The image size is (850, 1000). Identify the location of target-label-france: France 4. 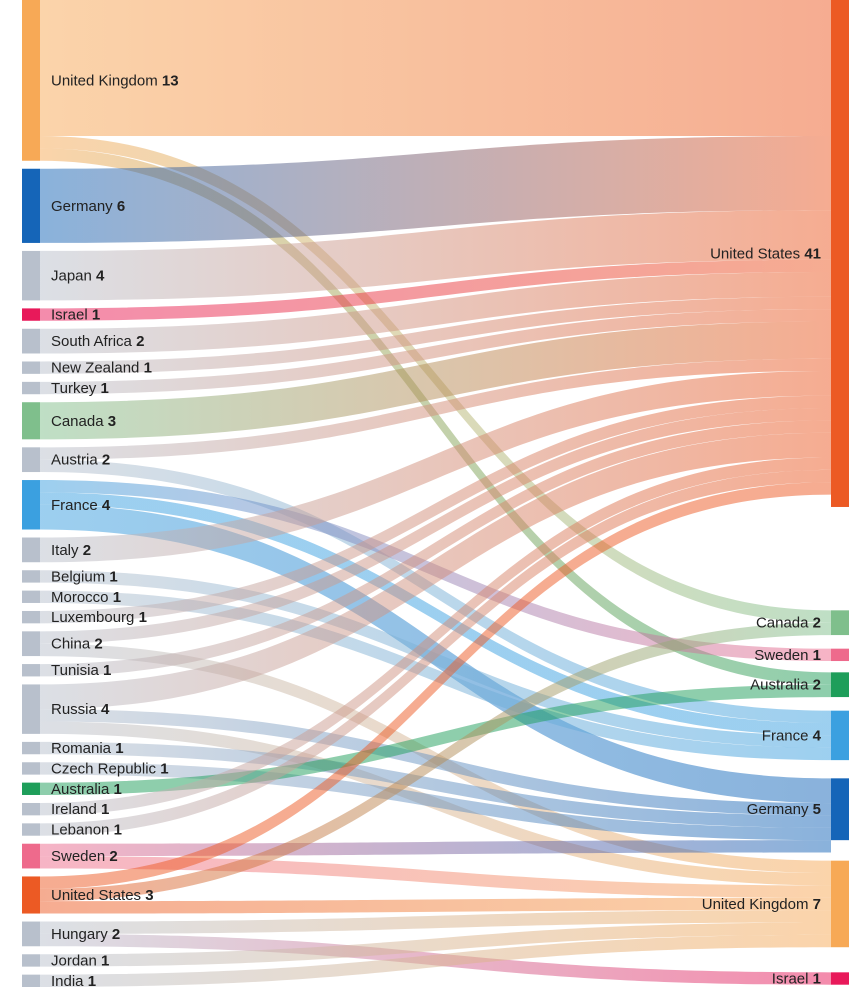
(792, 735).